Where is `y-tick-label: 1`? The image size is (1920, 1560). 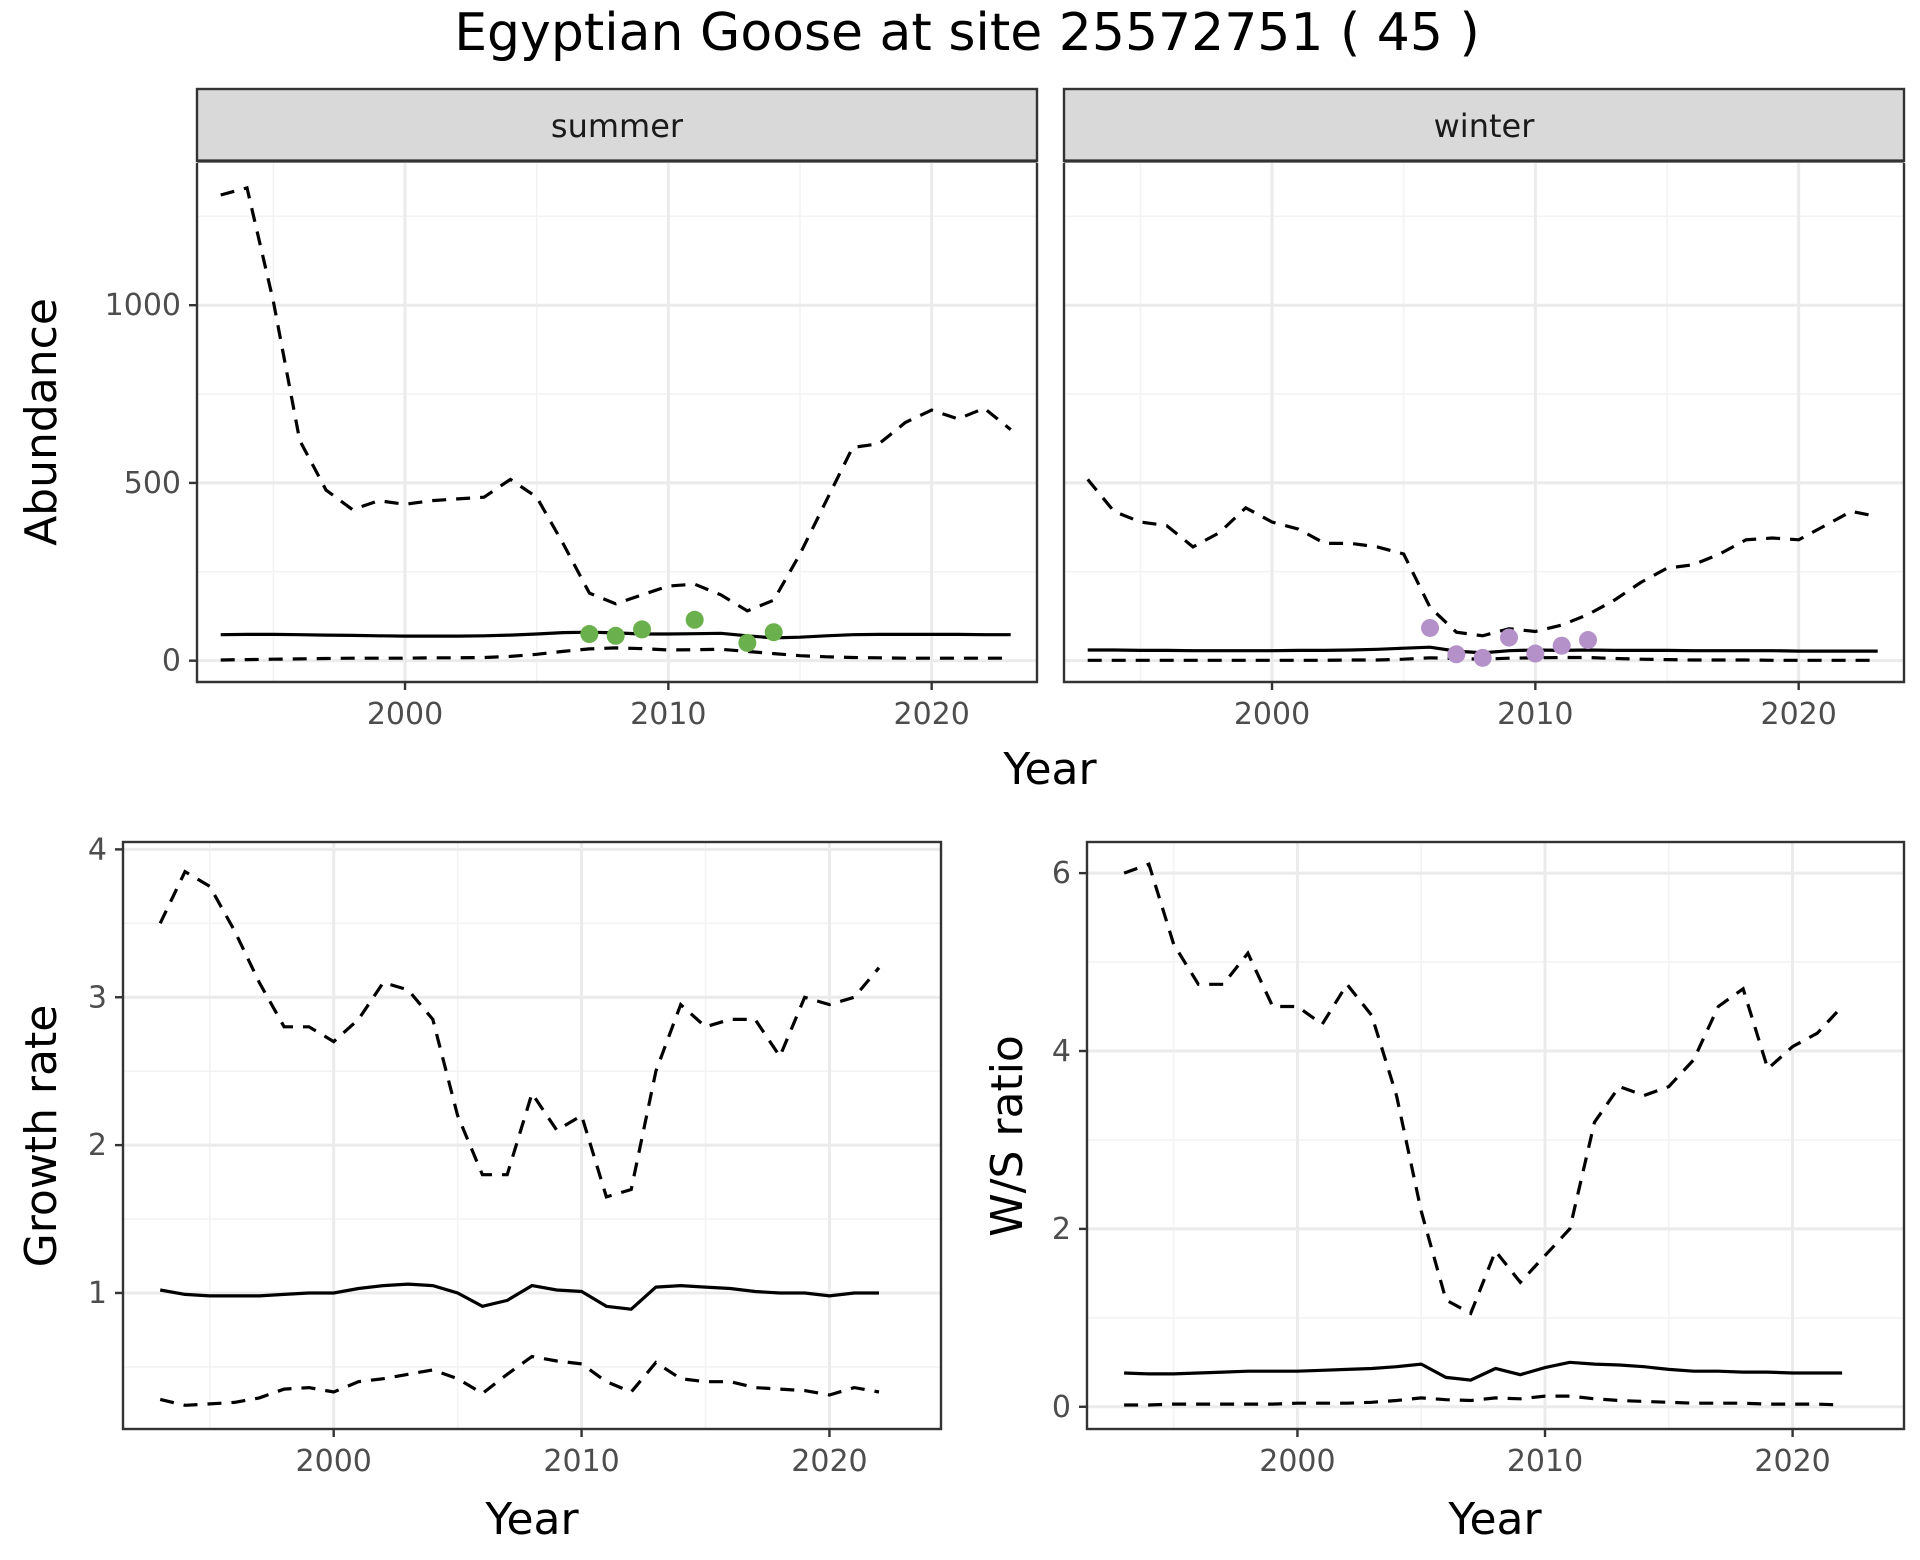 y-tick-label: 1 is located at coordinates (97, 1293).